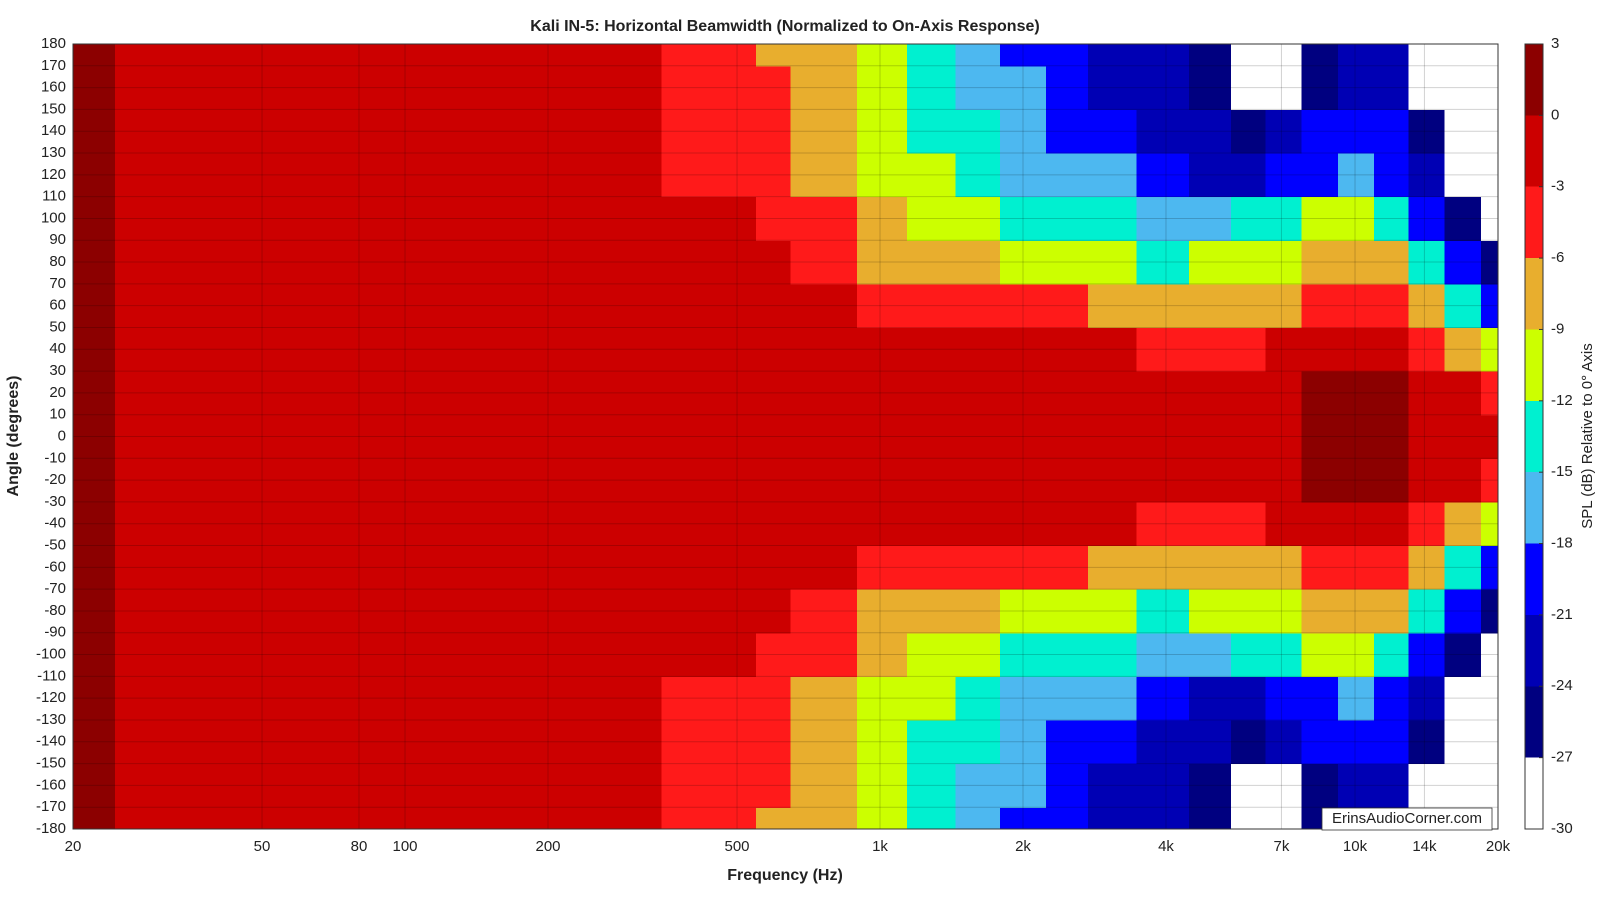 This screenshot has height=900, width=1600. What do you see at coordinates (1023, 846) in the screenshot?
I see `x-tick-label: 2k` at bounding box center [1023, 846].